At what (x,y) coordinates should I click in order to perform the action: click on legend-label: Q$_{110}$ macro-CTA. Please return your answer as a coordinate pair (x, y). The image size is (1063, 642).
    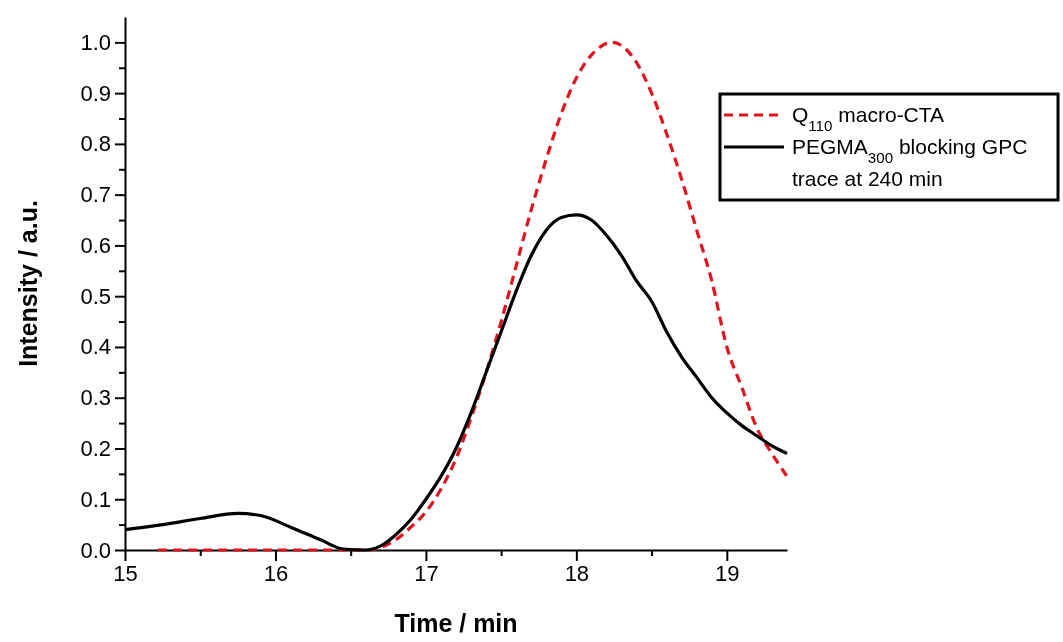
    Looking at the image, I should click on (868, 118).